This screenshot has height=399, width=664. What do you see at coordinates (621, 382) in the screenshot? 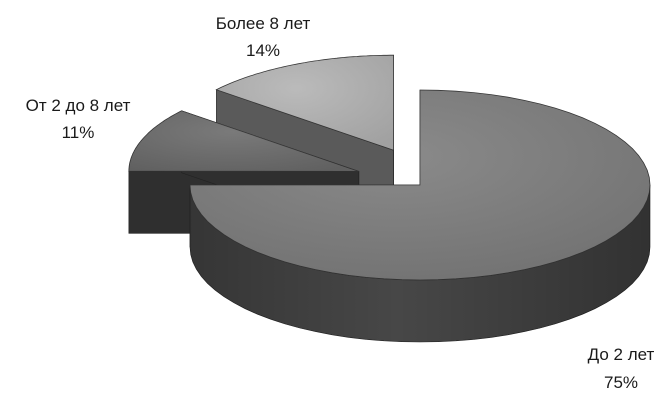
I see `slice-value-up-to-2-years: 75%` at bounding box center [621, 382].